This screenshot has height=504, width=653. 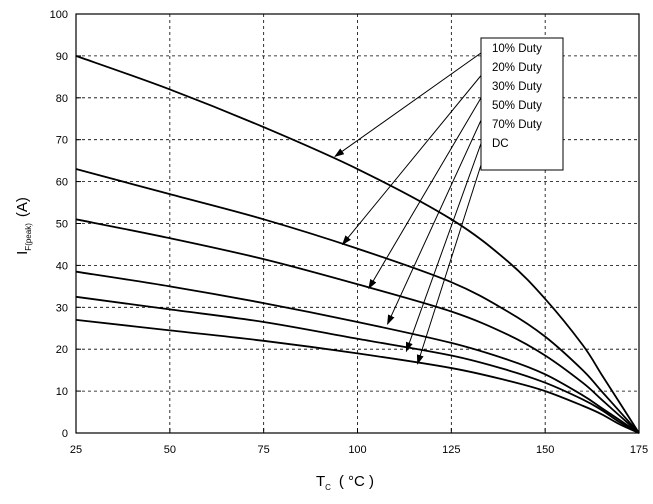 What do you see at coordinates (62, 57) in the screenshot?
I see `y-tick-label: 90` at bounding box center [62, 57].